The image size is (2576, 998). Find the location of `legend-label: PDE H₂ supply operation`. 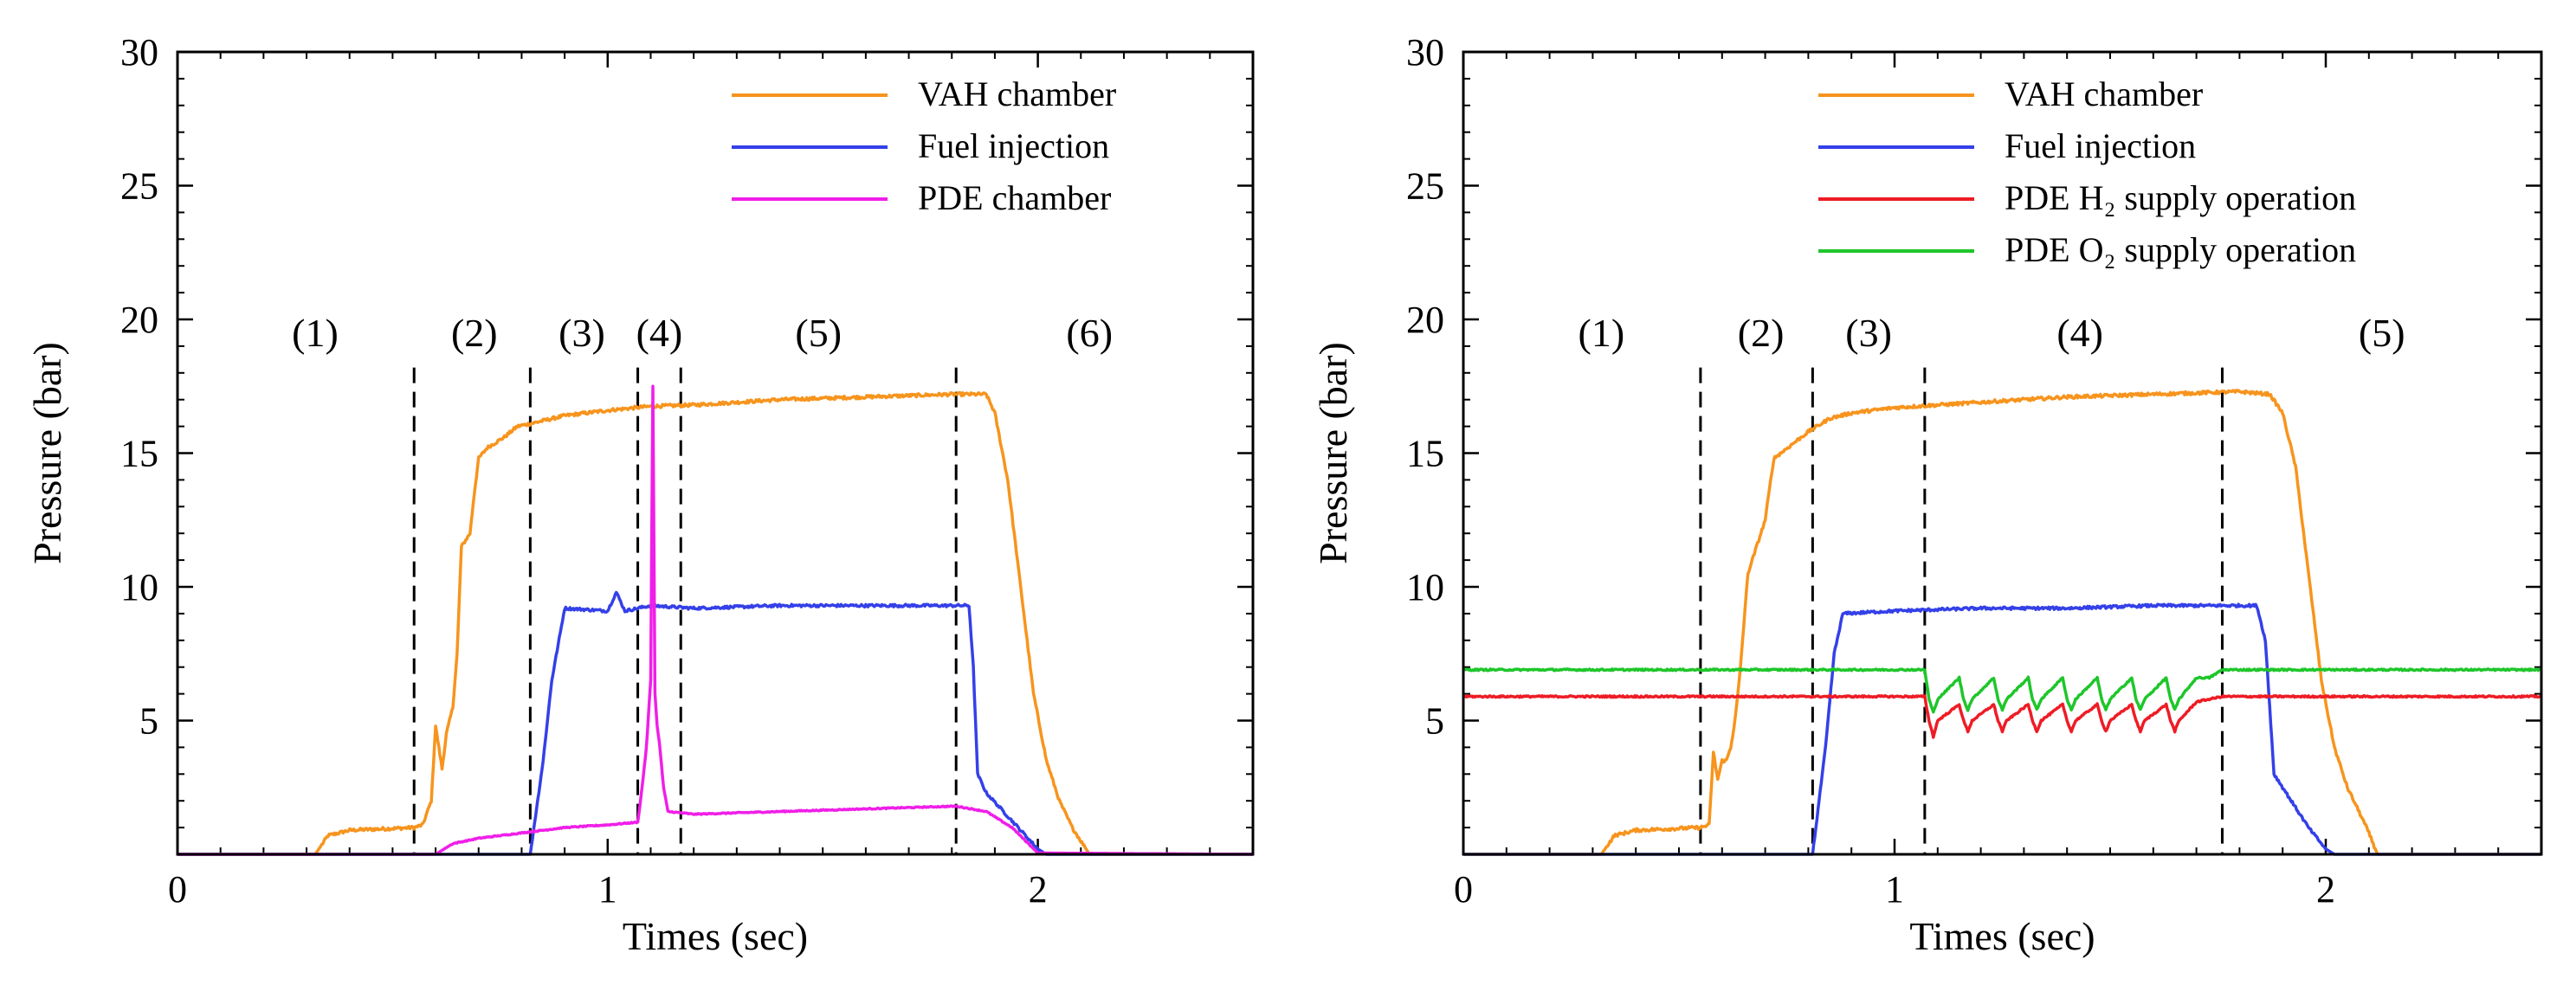

legend-label: PDE H₂ supply operation is located at coordinates (2180, 198).